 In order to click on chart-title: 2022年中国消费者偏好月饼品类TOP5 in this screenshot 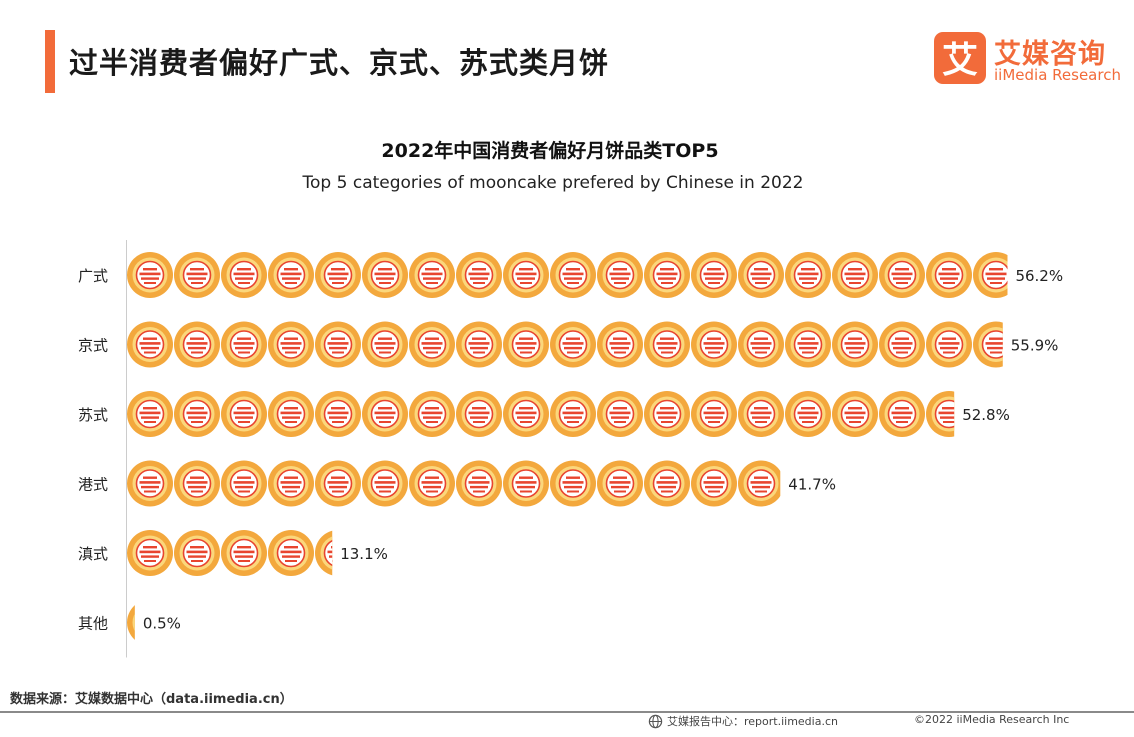, I will do `click(550, 151)`.